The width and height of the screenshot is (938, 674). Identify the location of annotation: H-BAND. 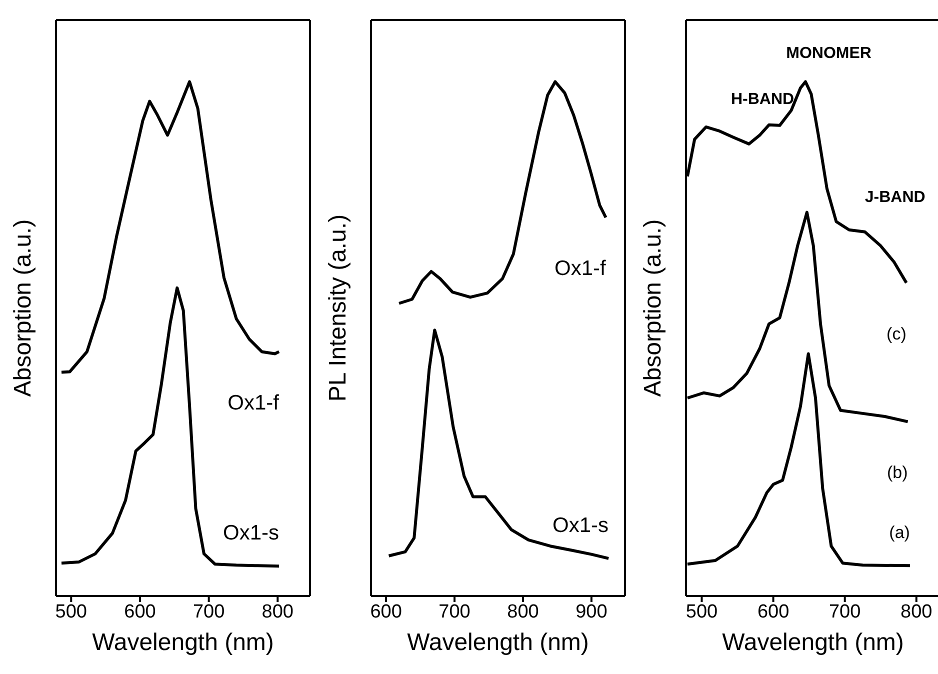
(762, 99).